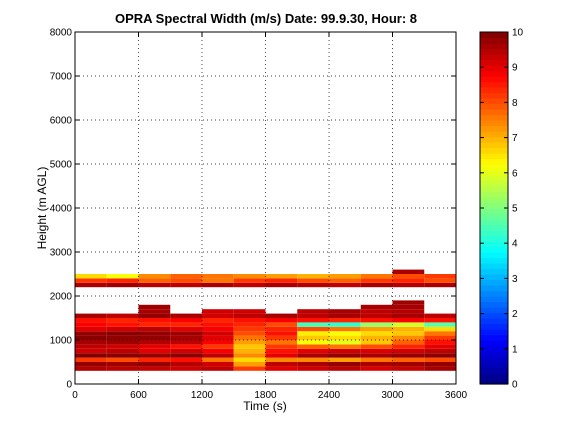  Describe the element at coordinates (515, 68) in the screenshot. I see `colorbar-tick-label: 9` at that location.